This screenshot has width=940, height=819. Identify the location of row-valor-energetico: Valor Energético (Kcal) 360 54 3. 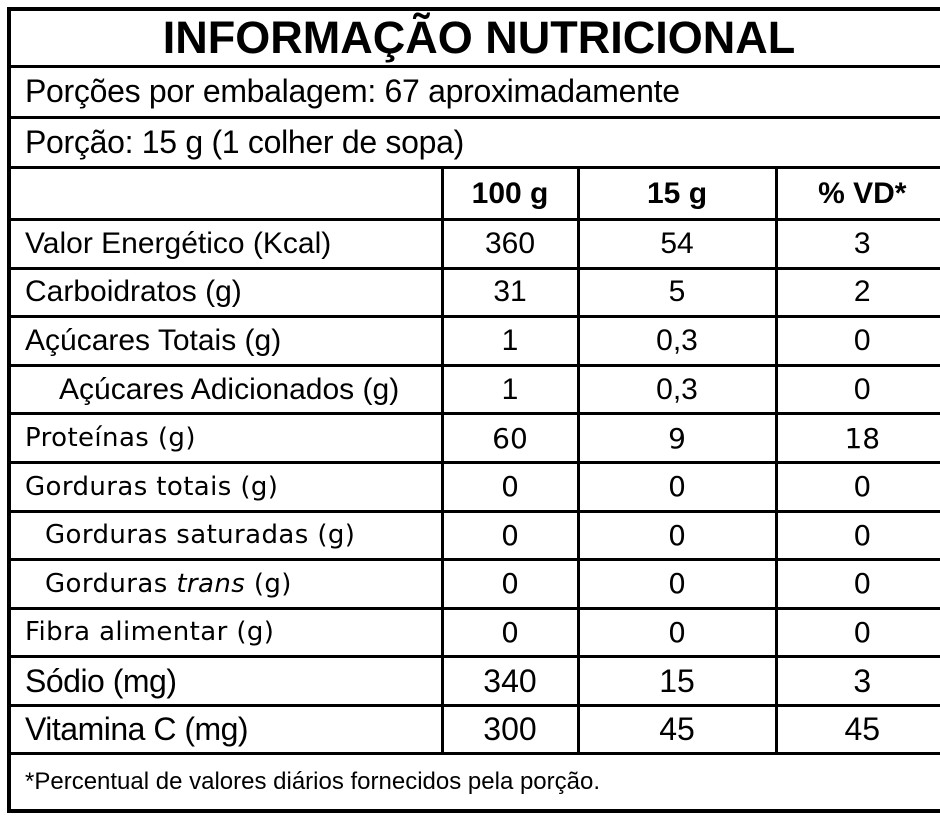
(473, 243).